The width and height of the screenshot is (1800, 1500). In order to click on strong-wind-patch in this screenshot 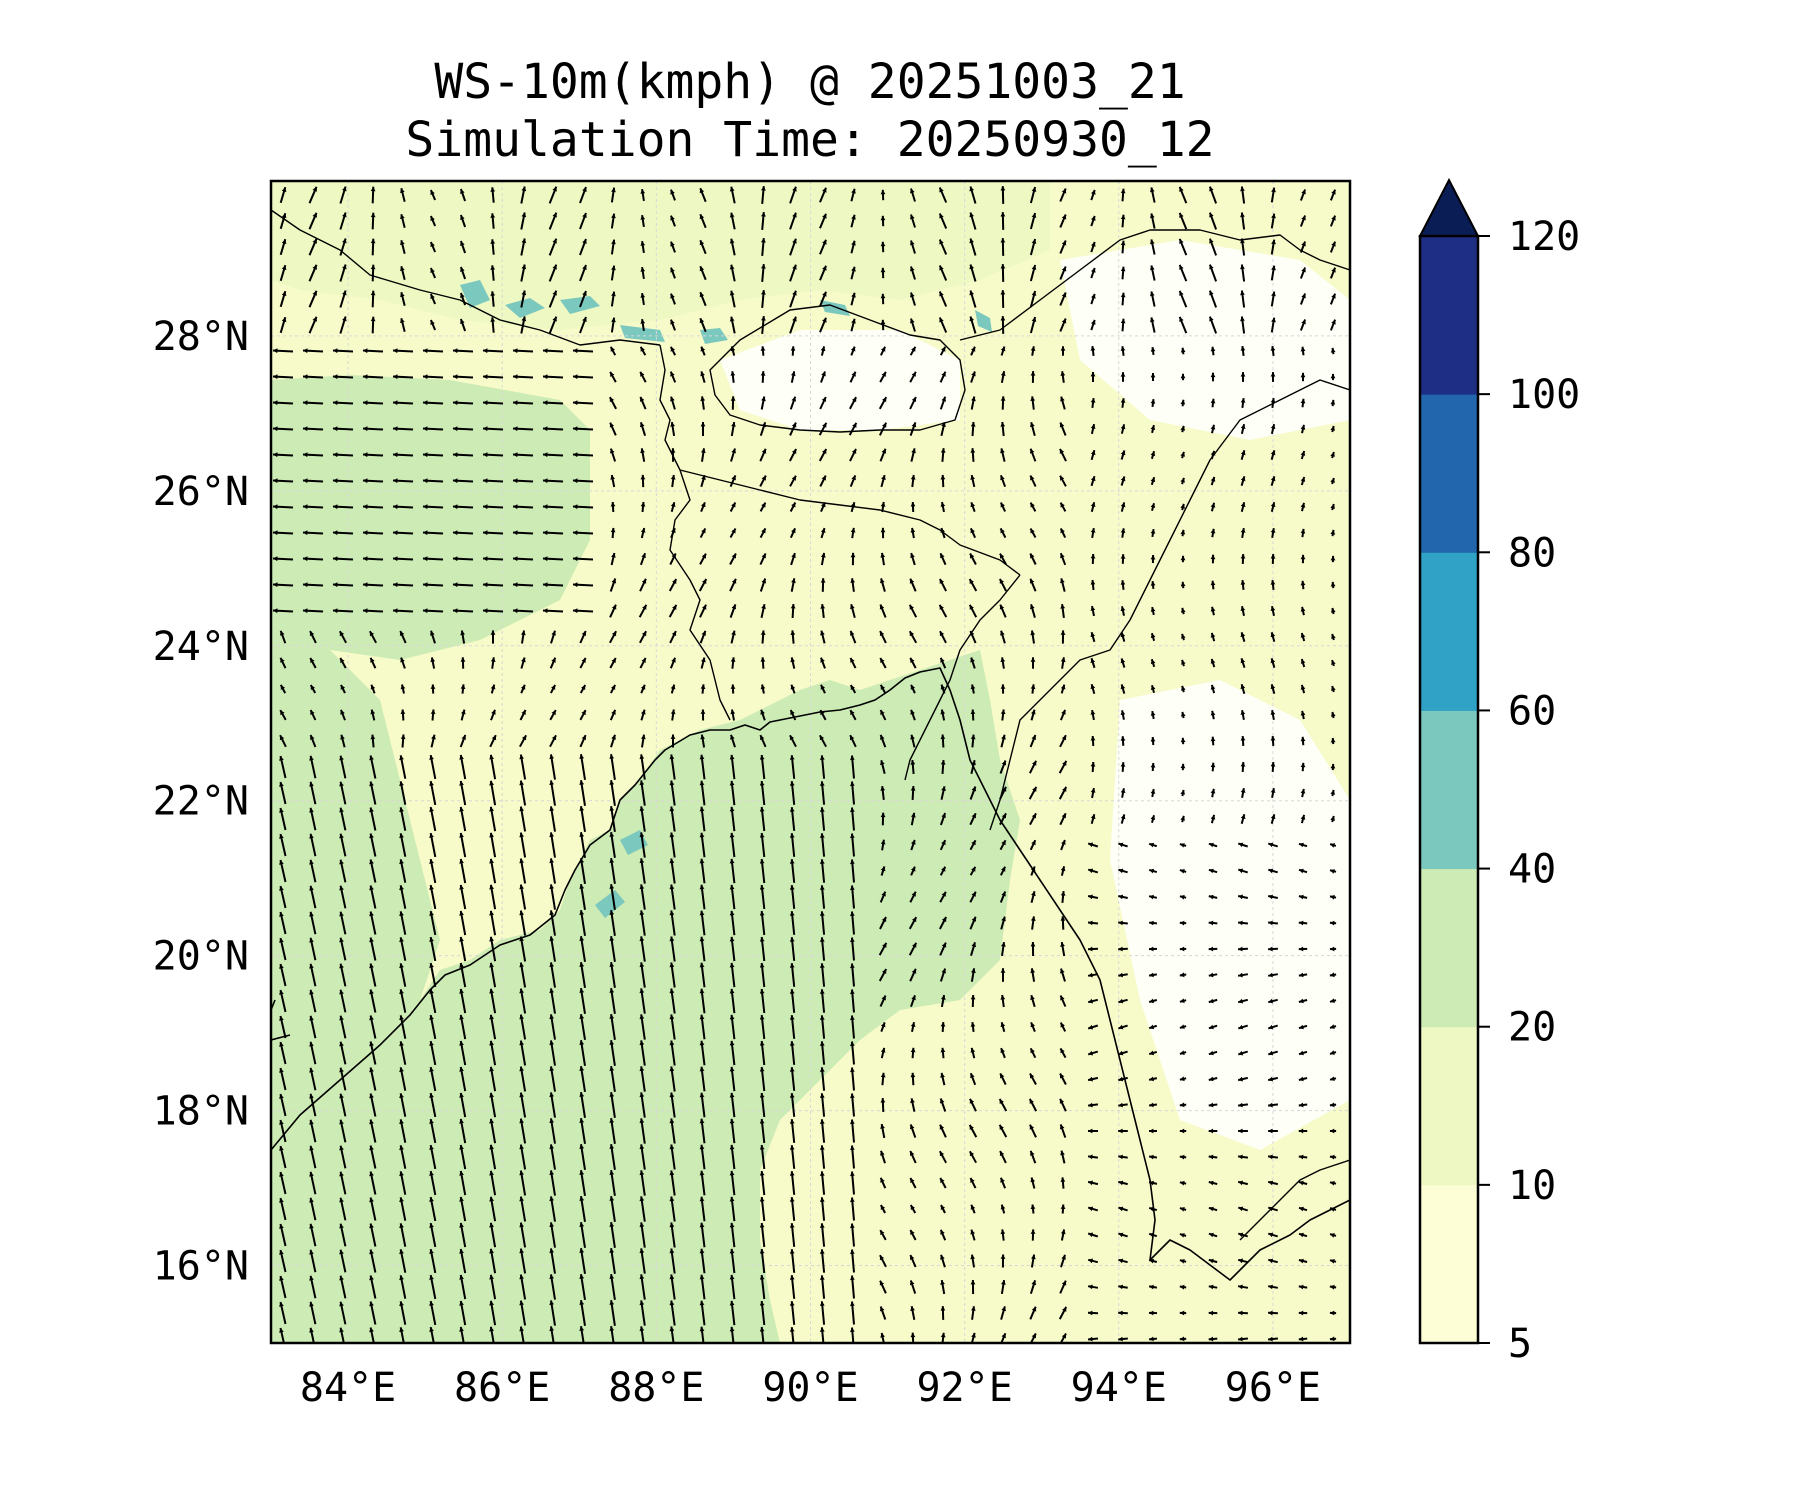, I will do `click(983, 321)`.